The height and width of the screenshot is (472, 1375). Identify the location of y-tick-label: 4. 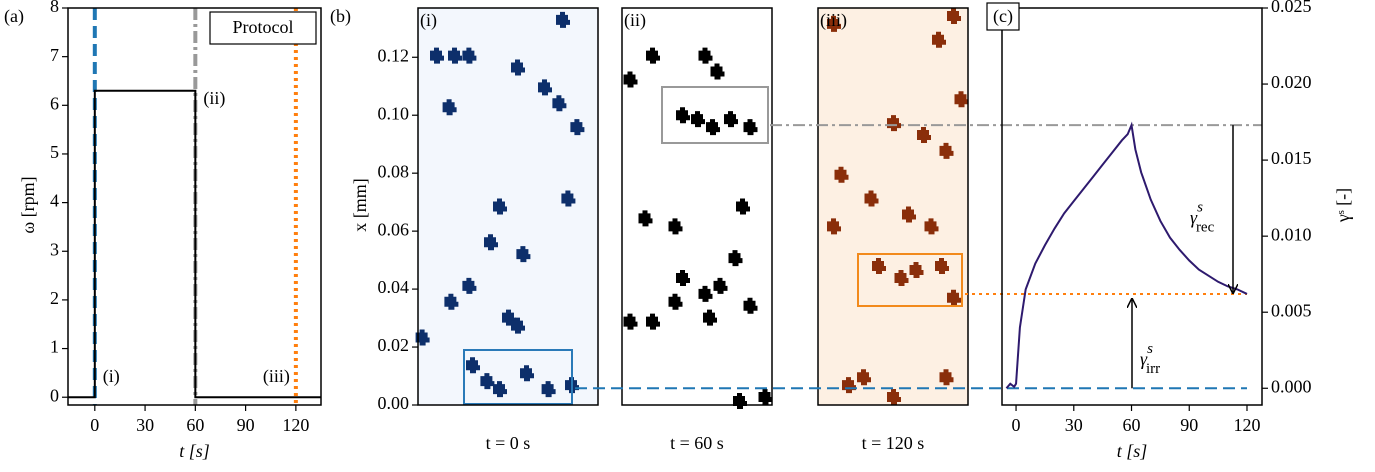
(54, 201).